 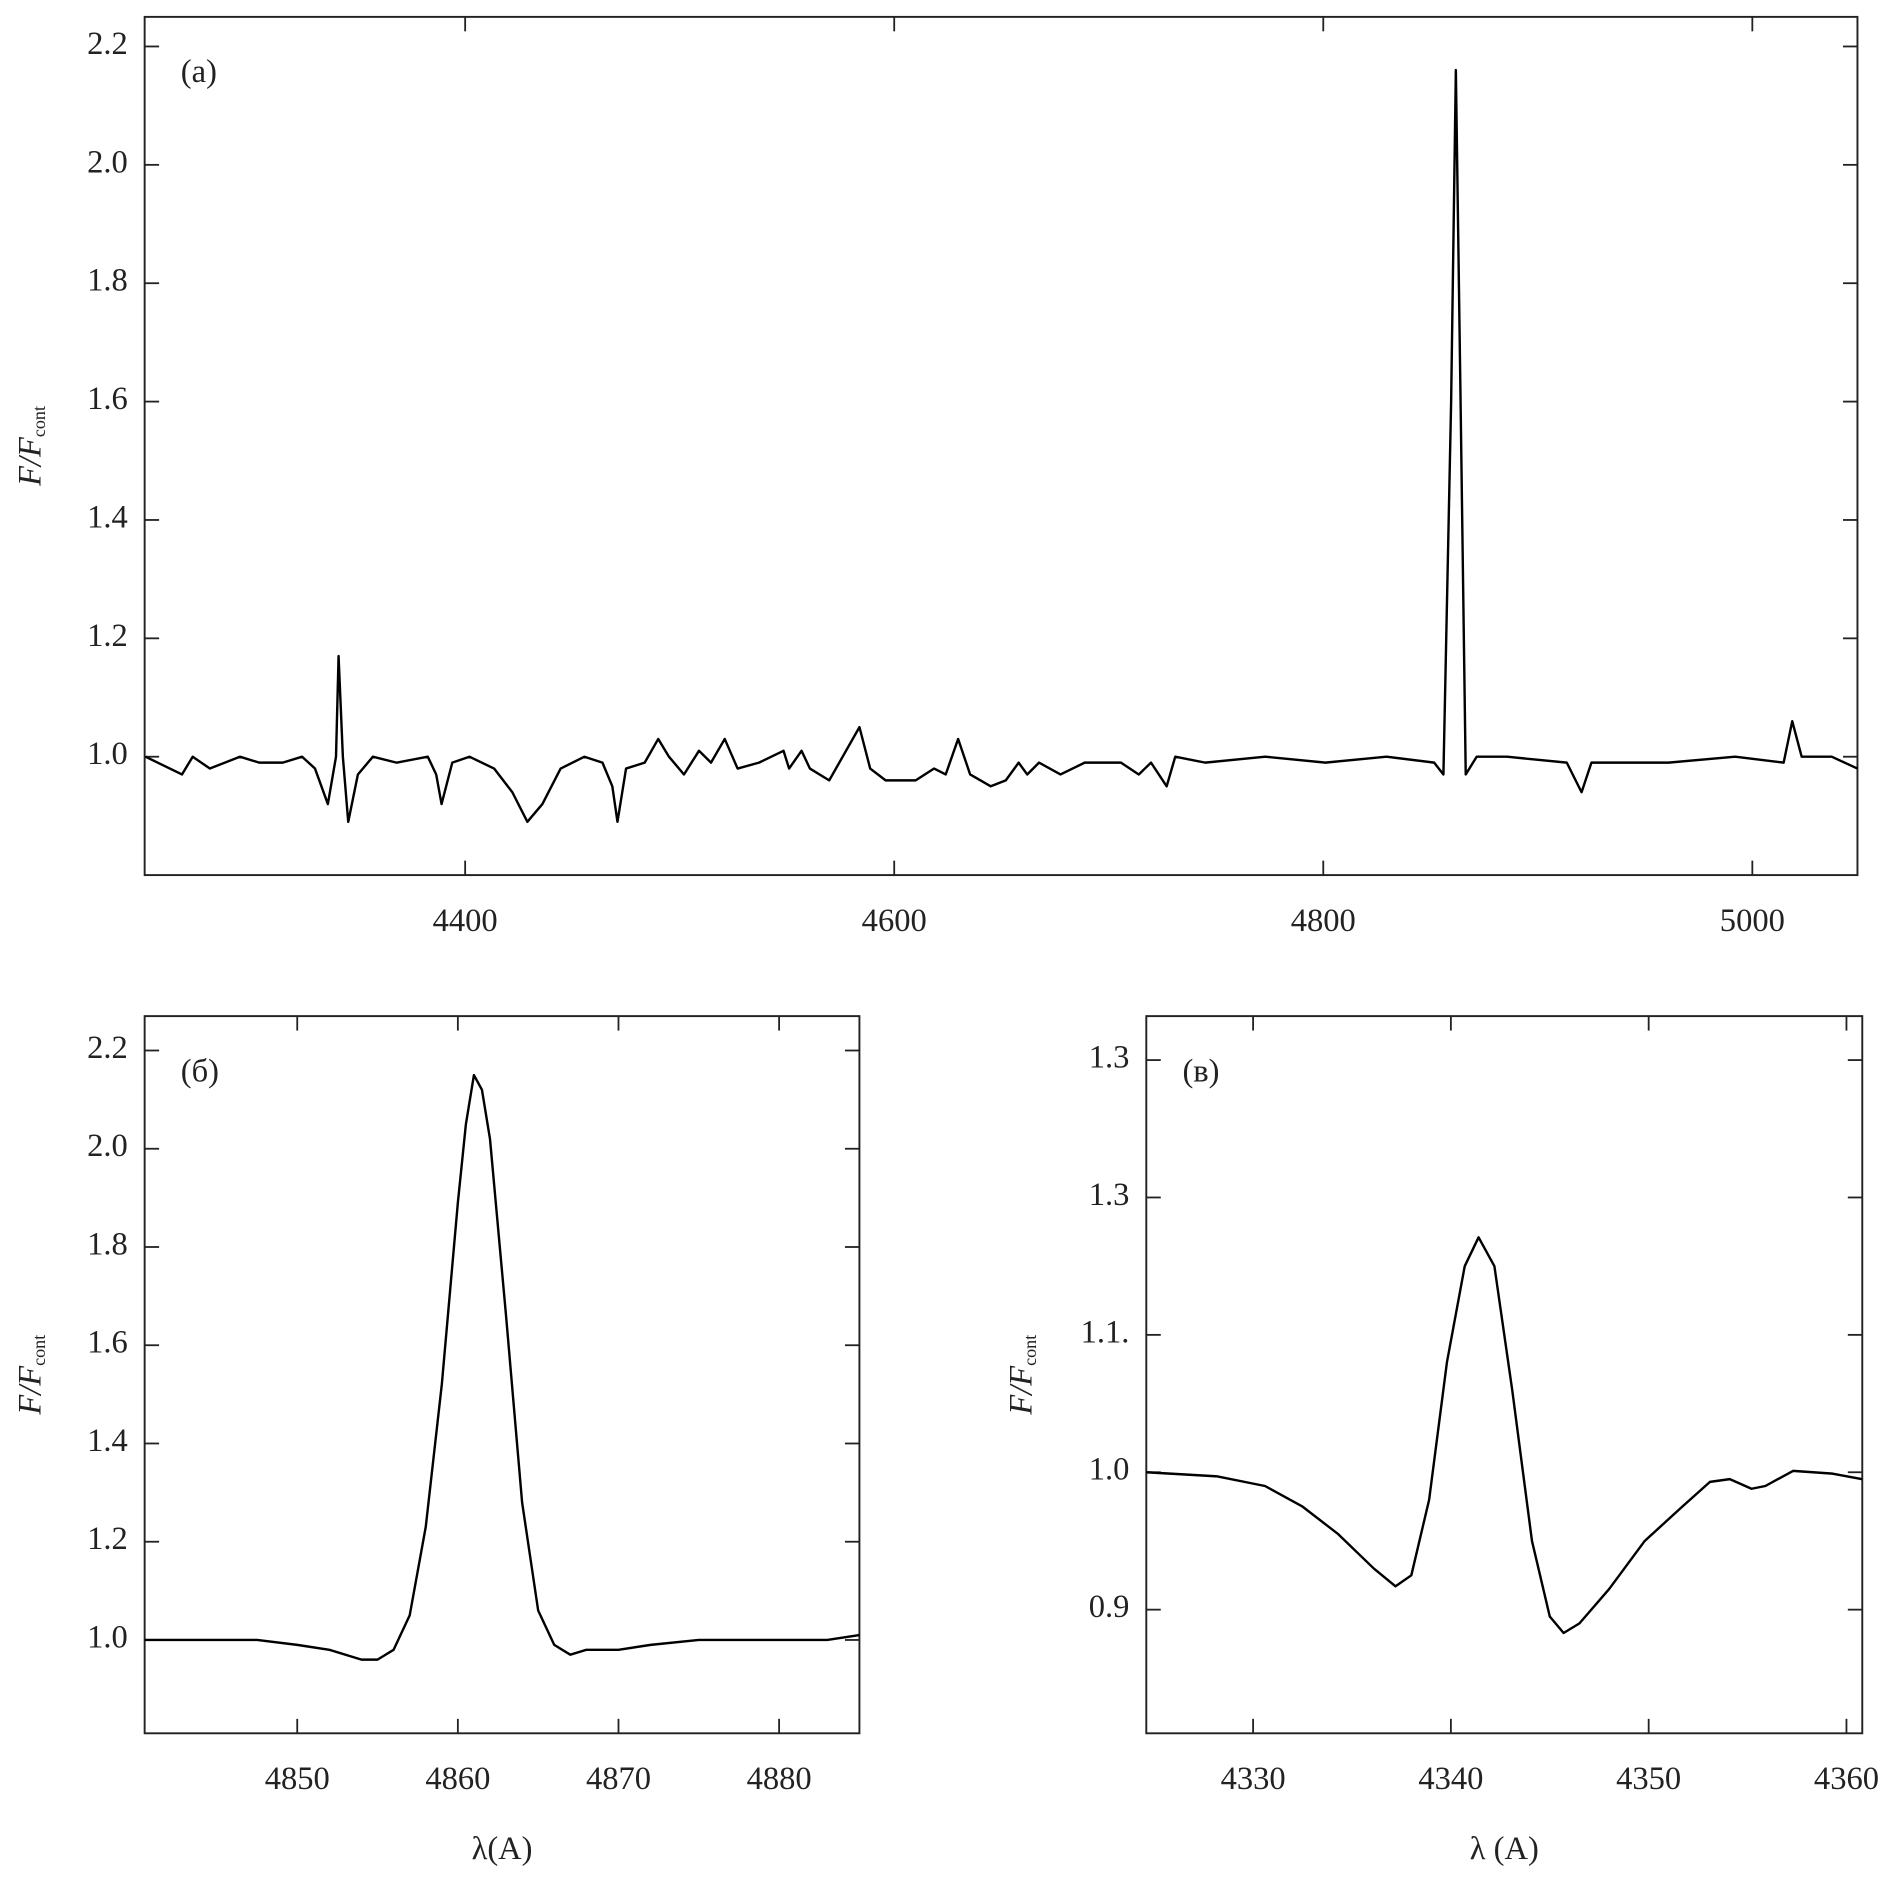 What do you see at coordinates (457, 1779) in the screenshot?
I see `x-tick-label: 4860` at bounding box center [457, 1779].